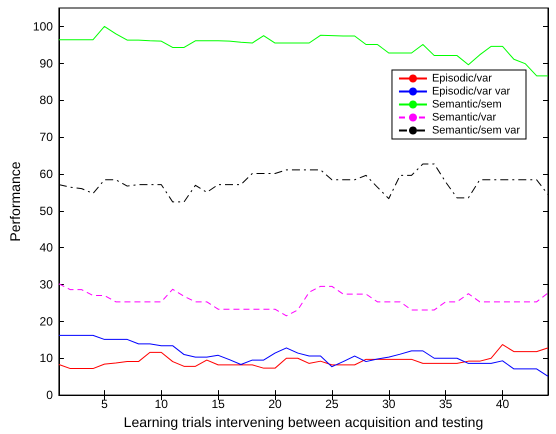 Image resolution: width=556 pixels, height=434 pixels. I want to click on y-tick-label: 90, so click(47, 63).